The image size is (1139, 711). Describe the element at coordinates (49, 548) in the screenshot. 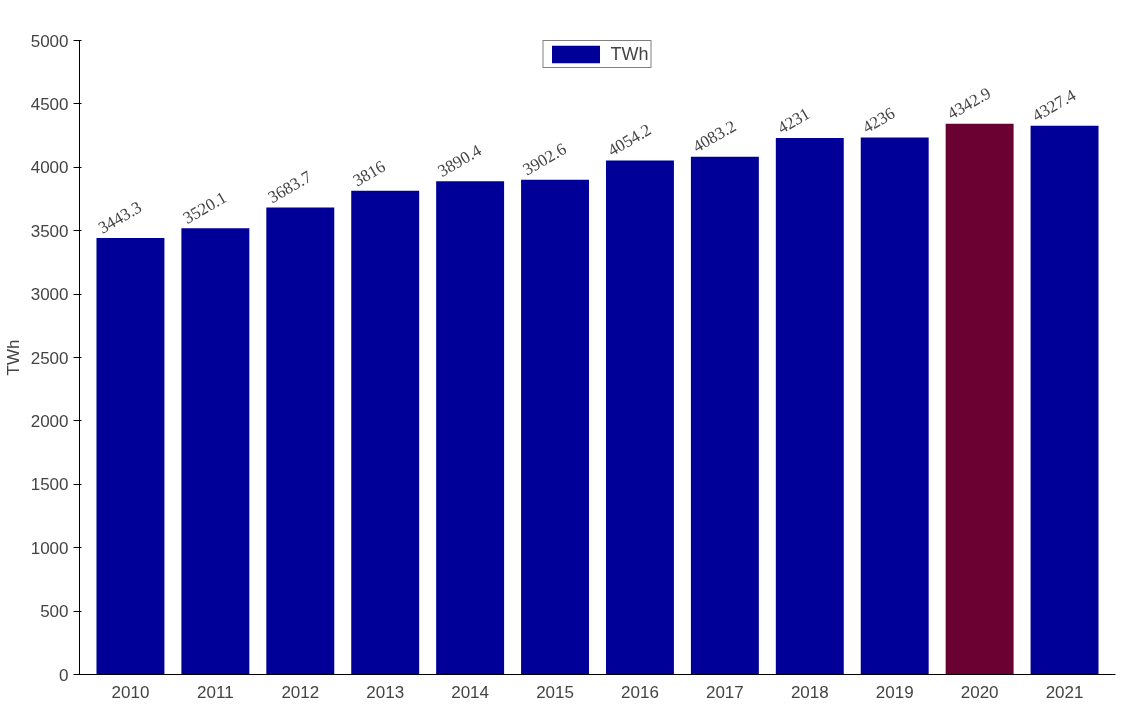

I see `y-tick-label: 1000` at that location.